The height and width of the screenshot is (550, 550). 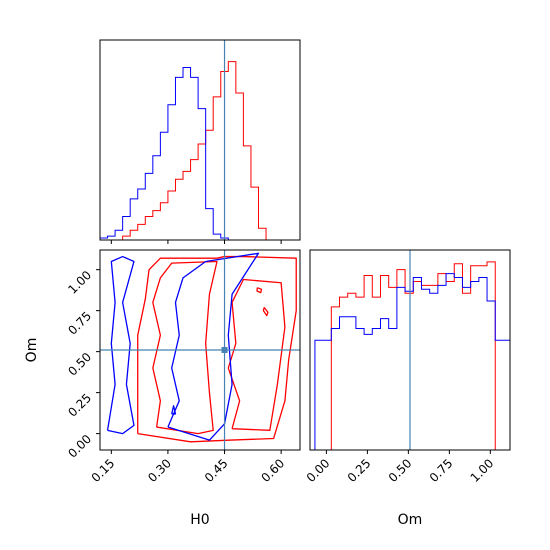 I want to click on contour-xtick-label-0: 0.15, so click(x=103, y=470).